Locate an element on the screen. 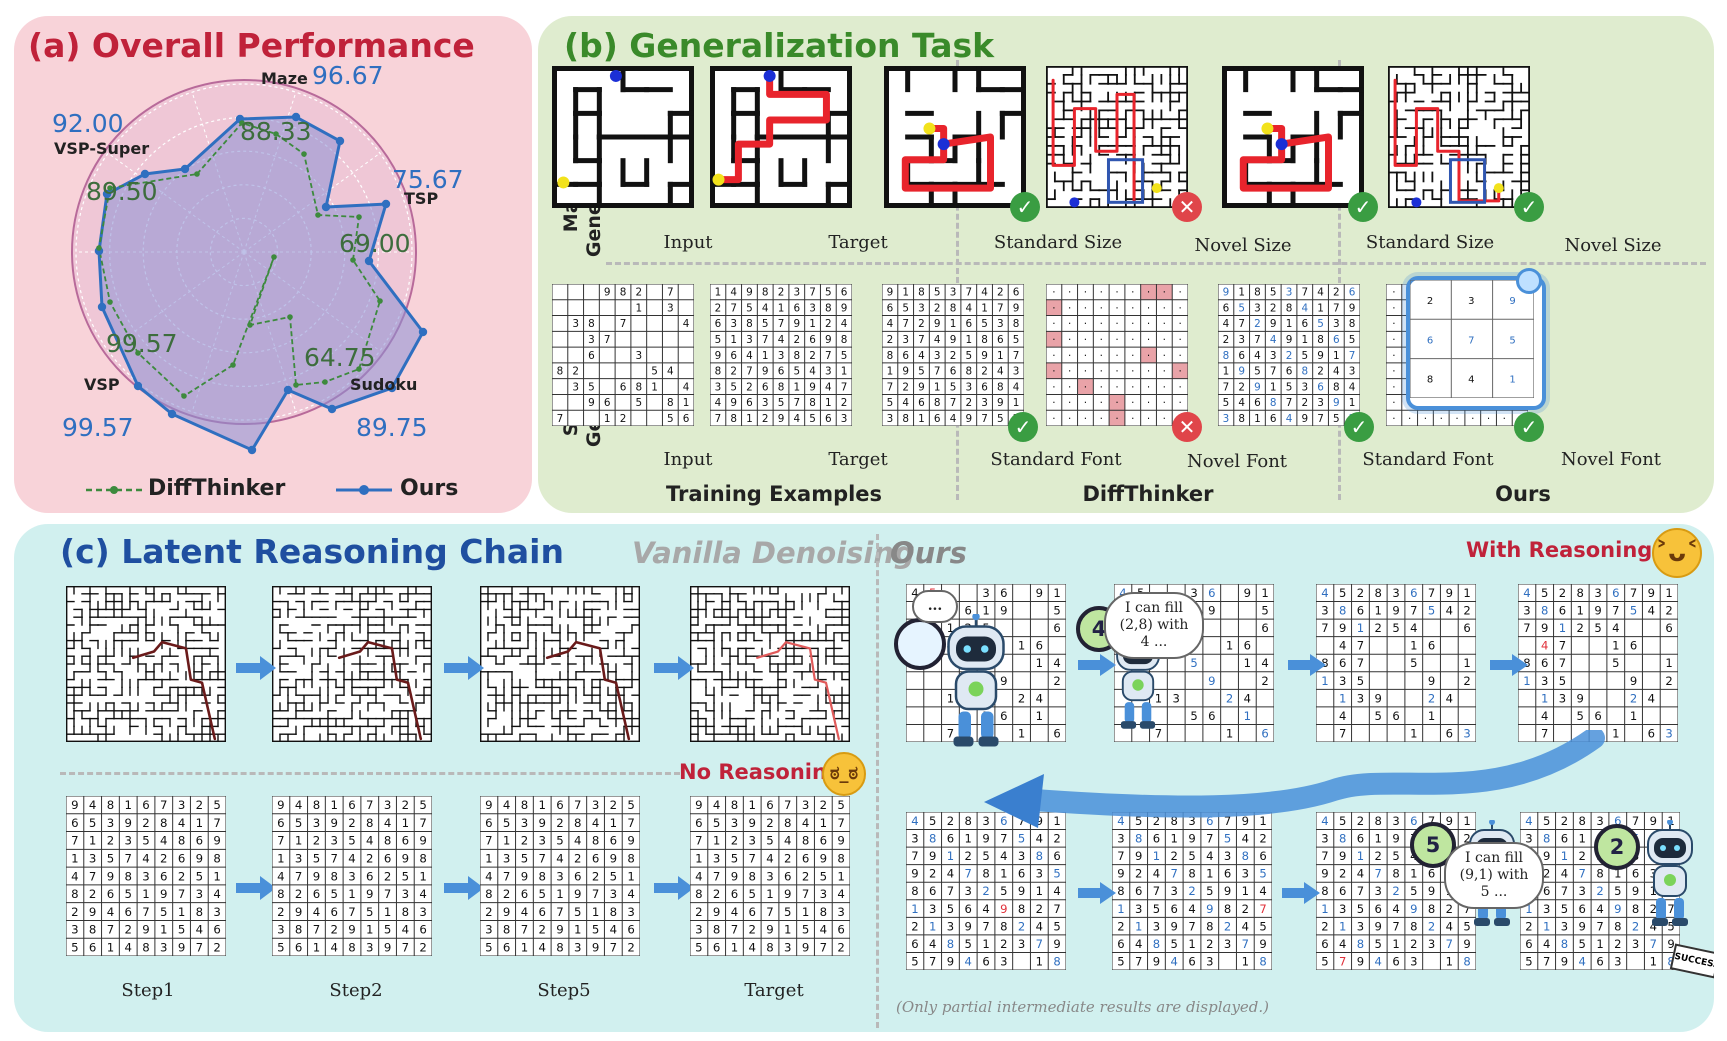 This screenshot has height=1041, width=1727. maze-standard-ours is located at coordinates (1293, 137).